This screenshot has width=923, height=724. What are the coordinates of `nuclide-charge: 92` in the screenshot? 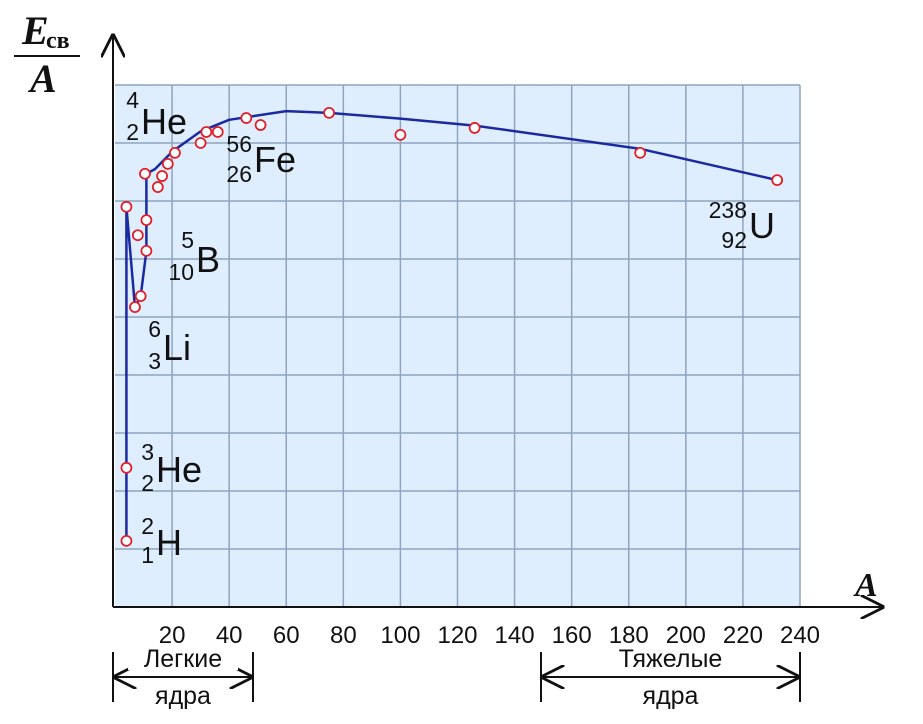 It's located at (734, 240).